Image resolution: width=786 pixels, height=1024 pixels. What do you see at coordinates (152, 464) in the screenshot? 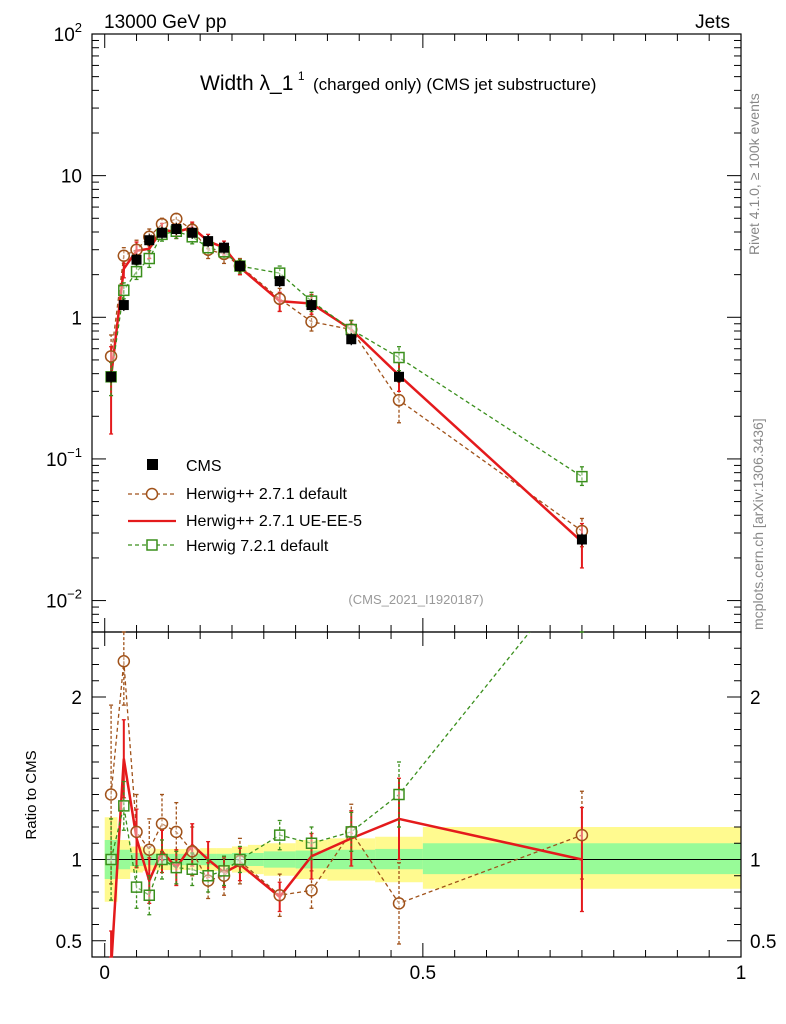
I see `legend-marker-cms` at bounding box center [152, 464].